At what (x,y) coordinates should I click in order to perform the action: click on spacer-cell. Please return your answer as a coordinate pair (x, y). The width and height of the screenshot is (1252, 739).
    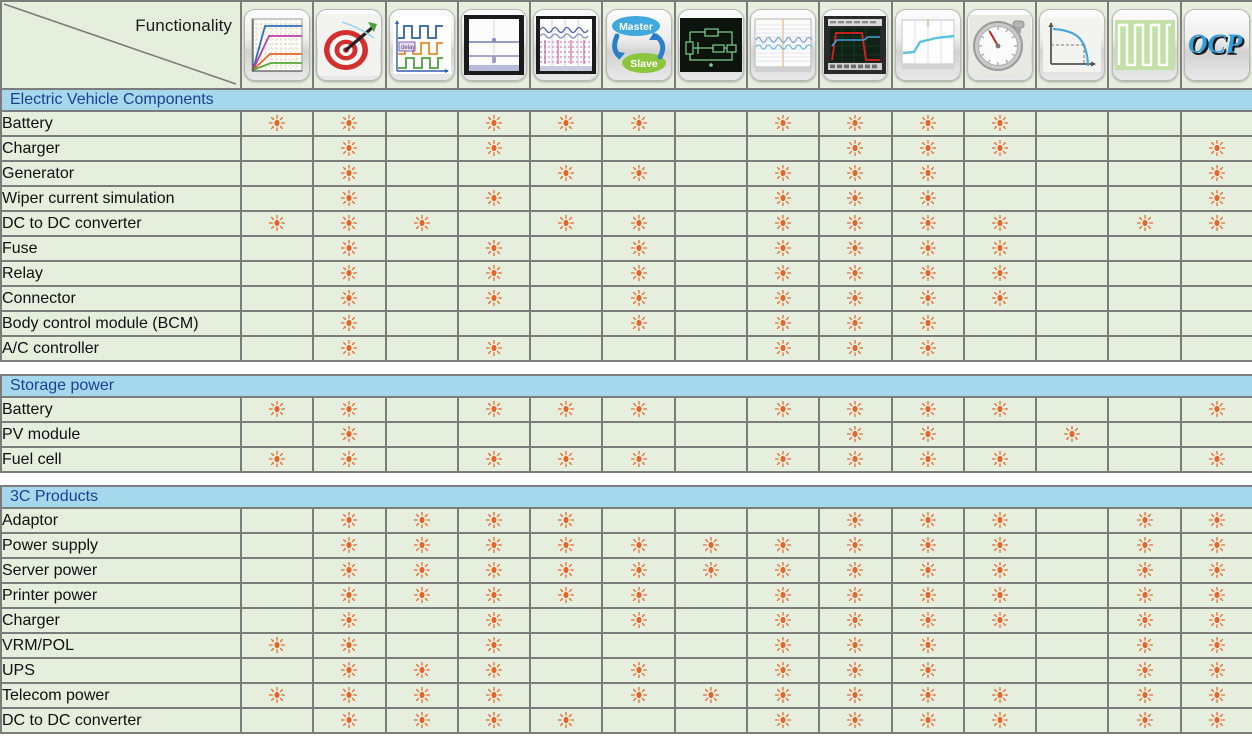
    Looking at the image, I should click on (626, 368).